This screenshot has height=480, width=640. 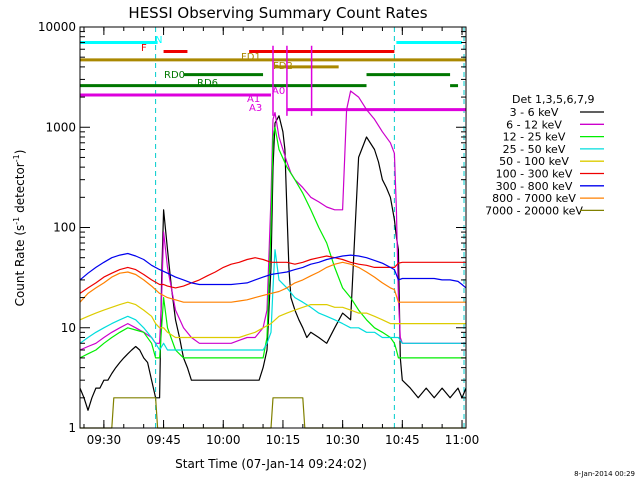 What do you see at coordinates (402, 440) in the screenshot?
I see `x-tick-label-5: 10:45` at bounding box center [402, 440].